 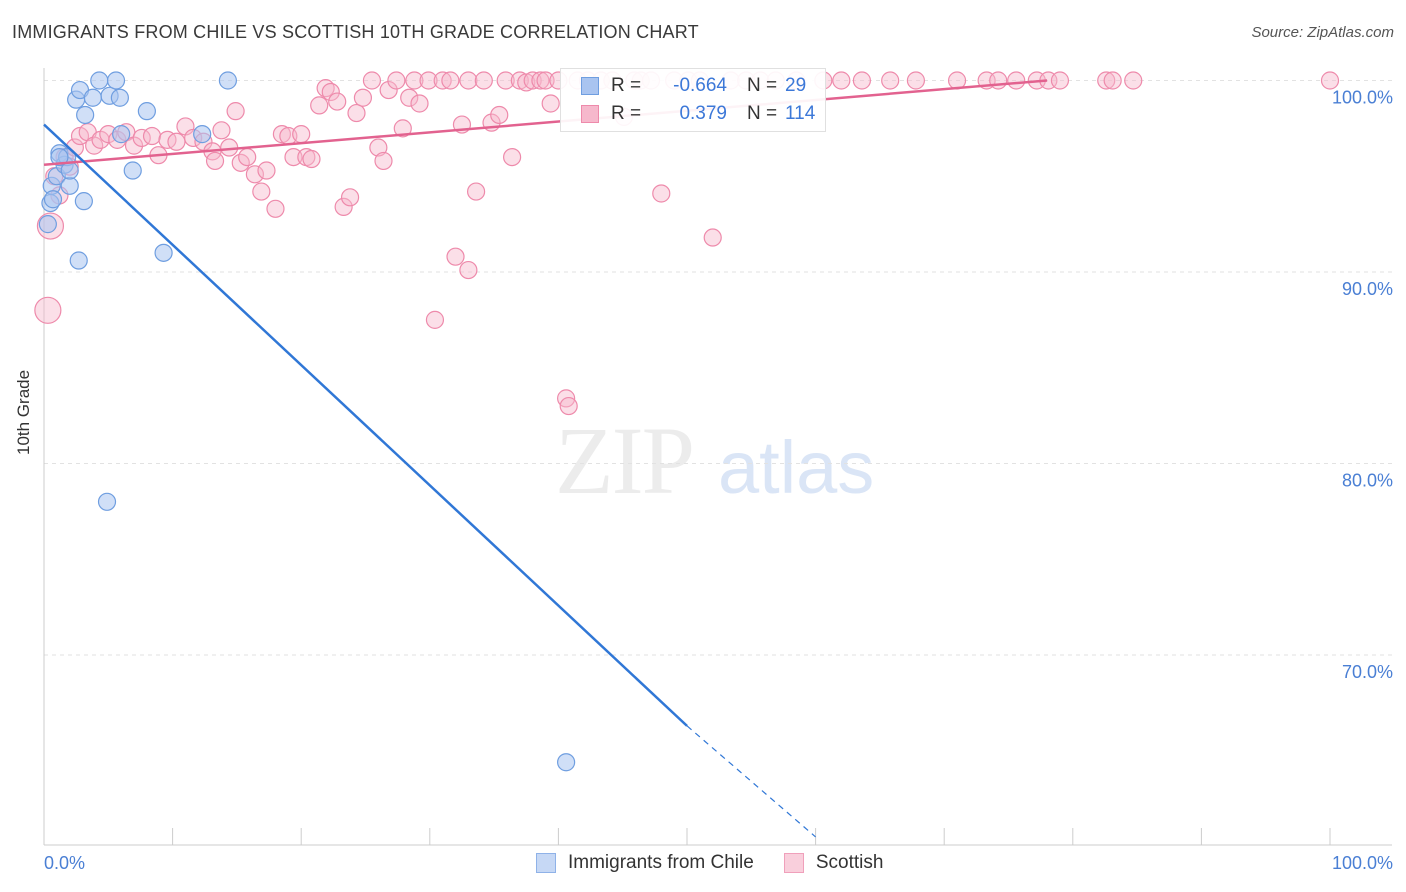 What do you see at coordinates (661, 862) in the screenshot?
I see `chile-legend-label: Immigrants from Chile` at bounding box center [661, 862].